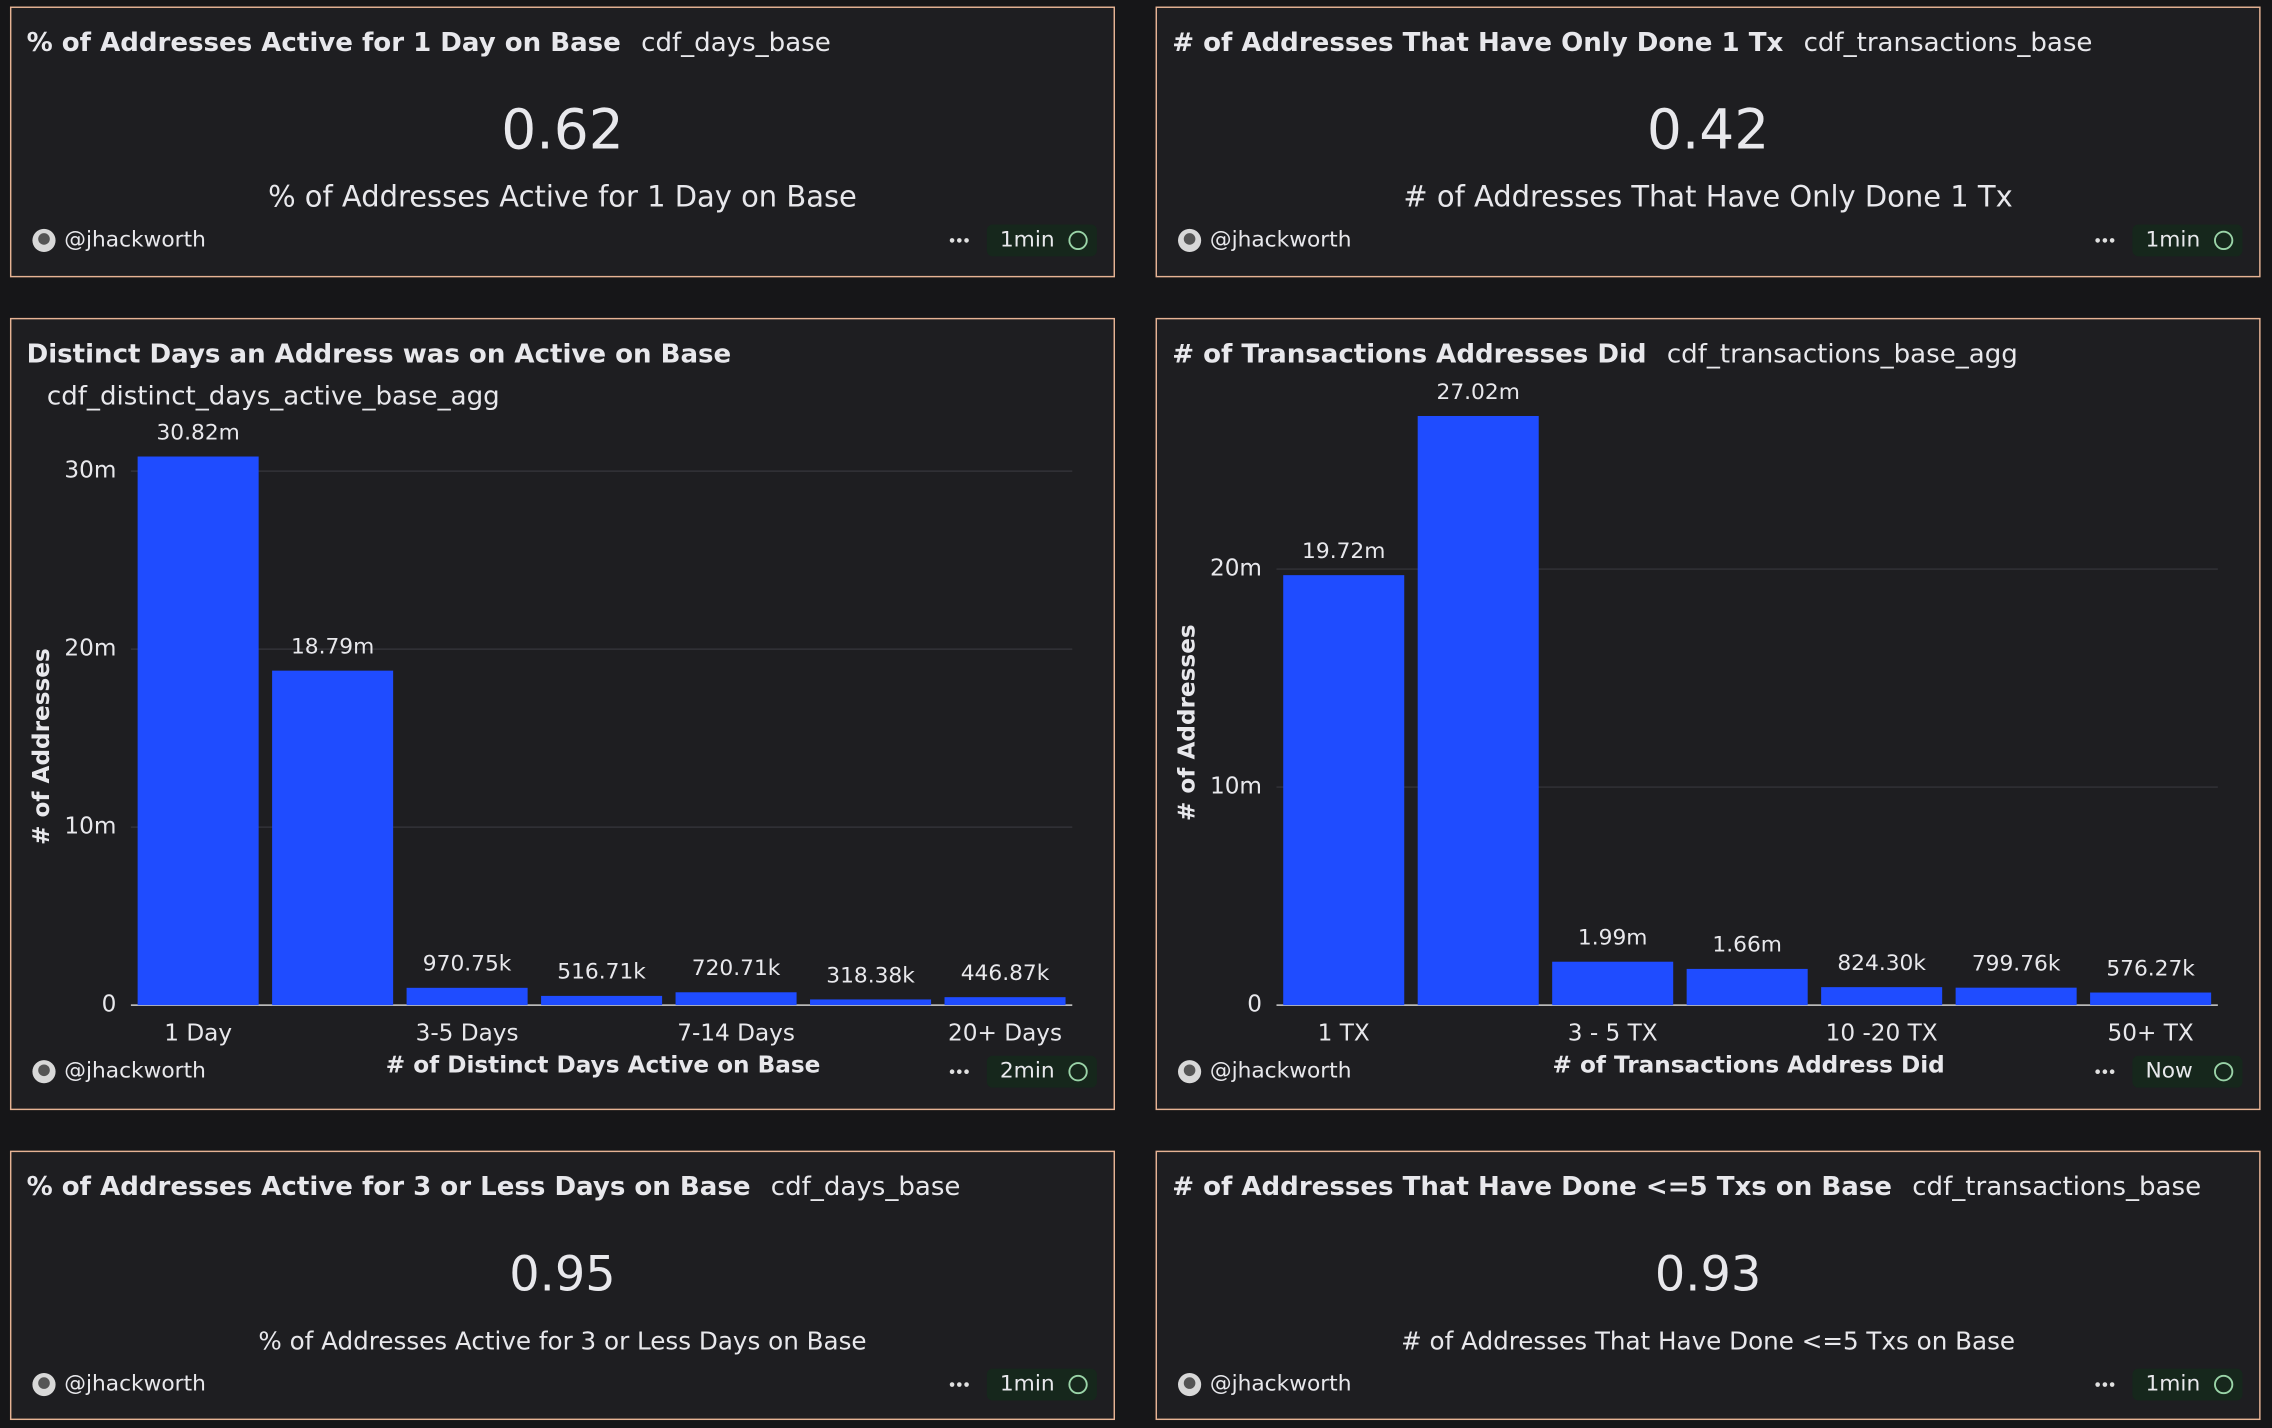 The width and height of the screenshot is (2272, 1428). Describe the element at coordinates (2016, 963) in the screenshot. I see `value-label: 799.76k` at that location.